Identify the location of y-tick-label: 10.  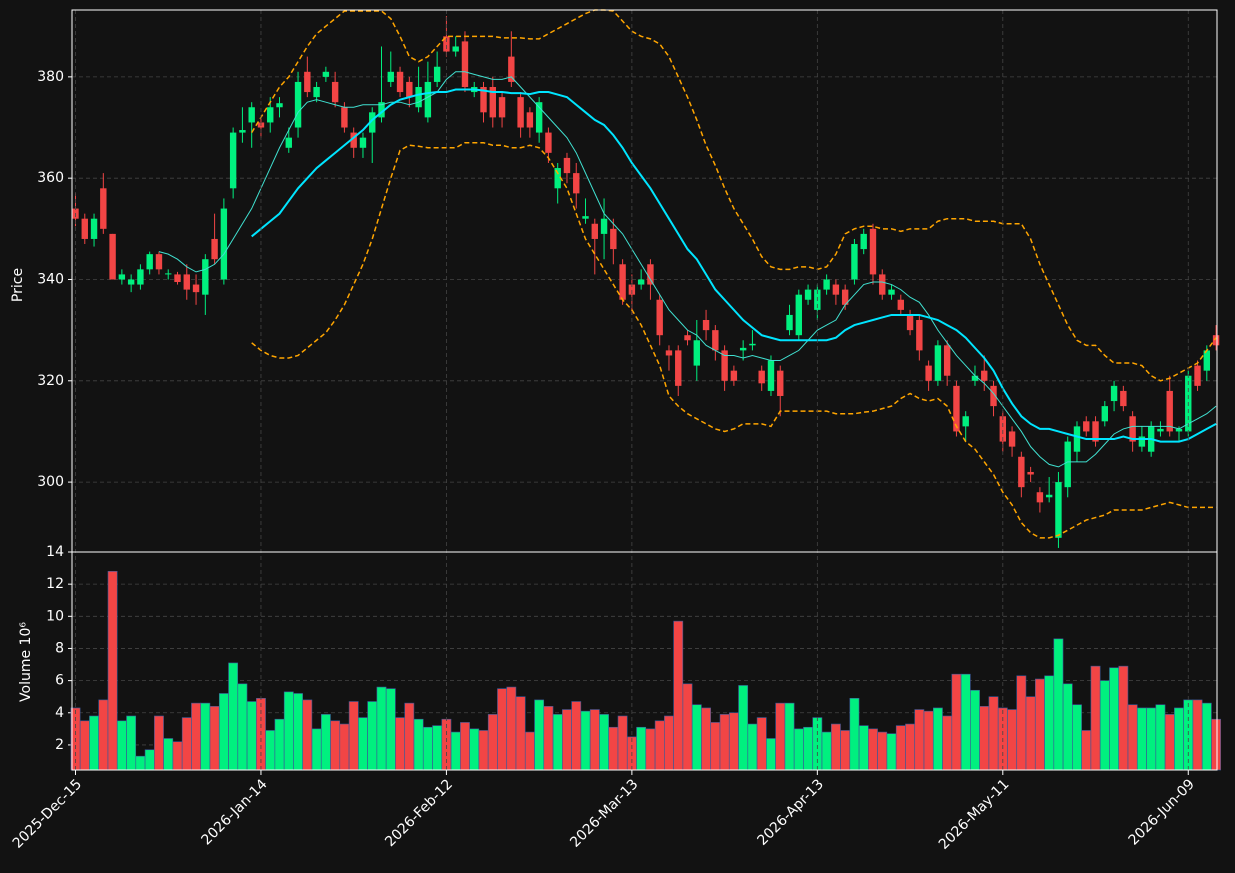
(55, 616).